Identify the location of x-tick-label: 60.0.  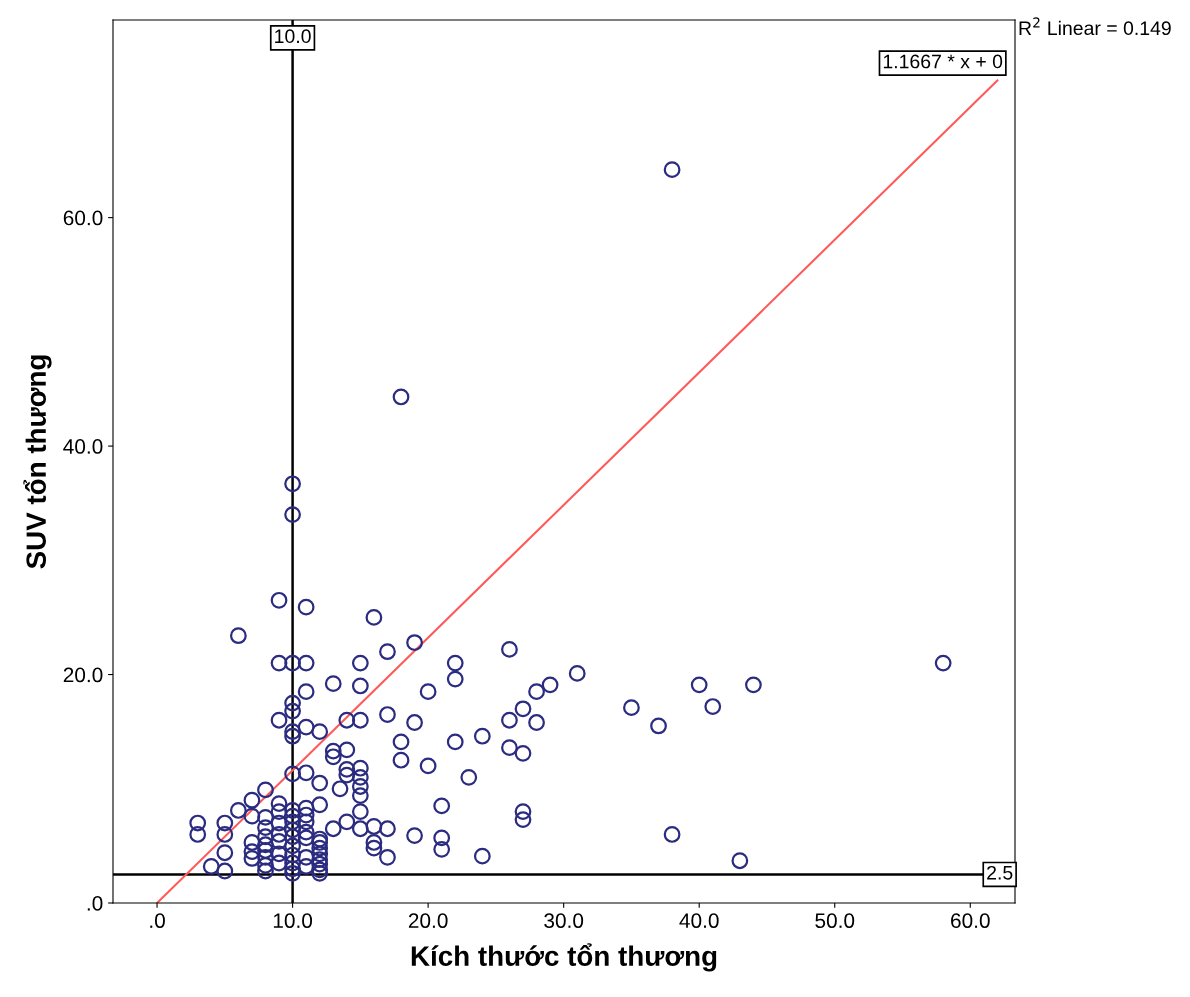
(970, 921).